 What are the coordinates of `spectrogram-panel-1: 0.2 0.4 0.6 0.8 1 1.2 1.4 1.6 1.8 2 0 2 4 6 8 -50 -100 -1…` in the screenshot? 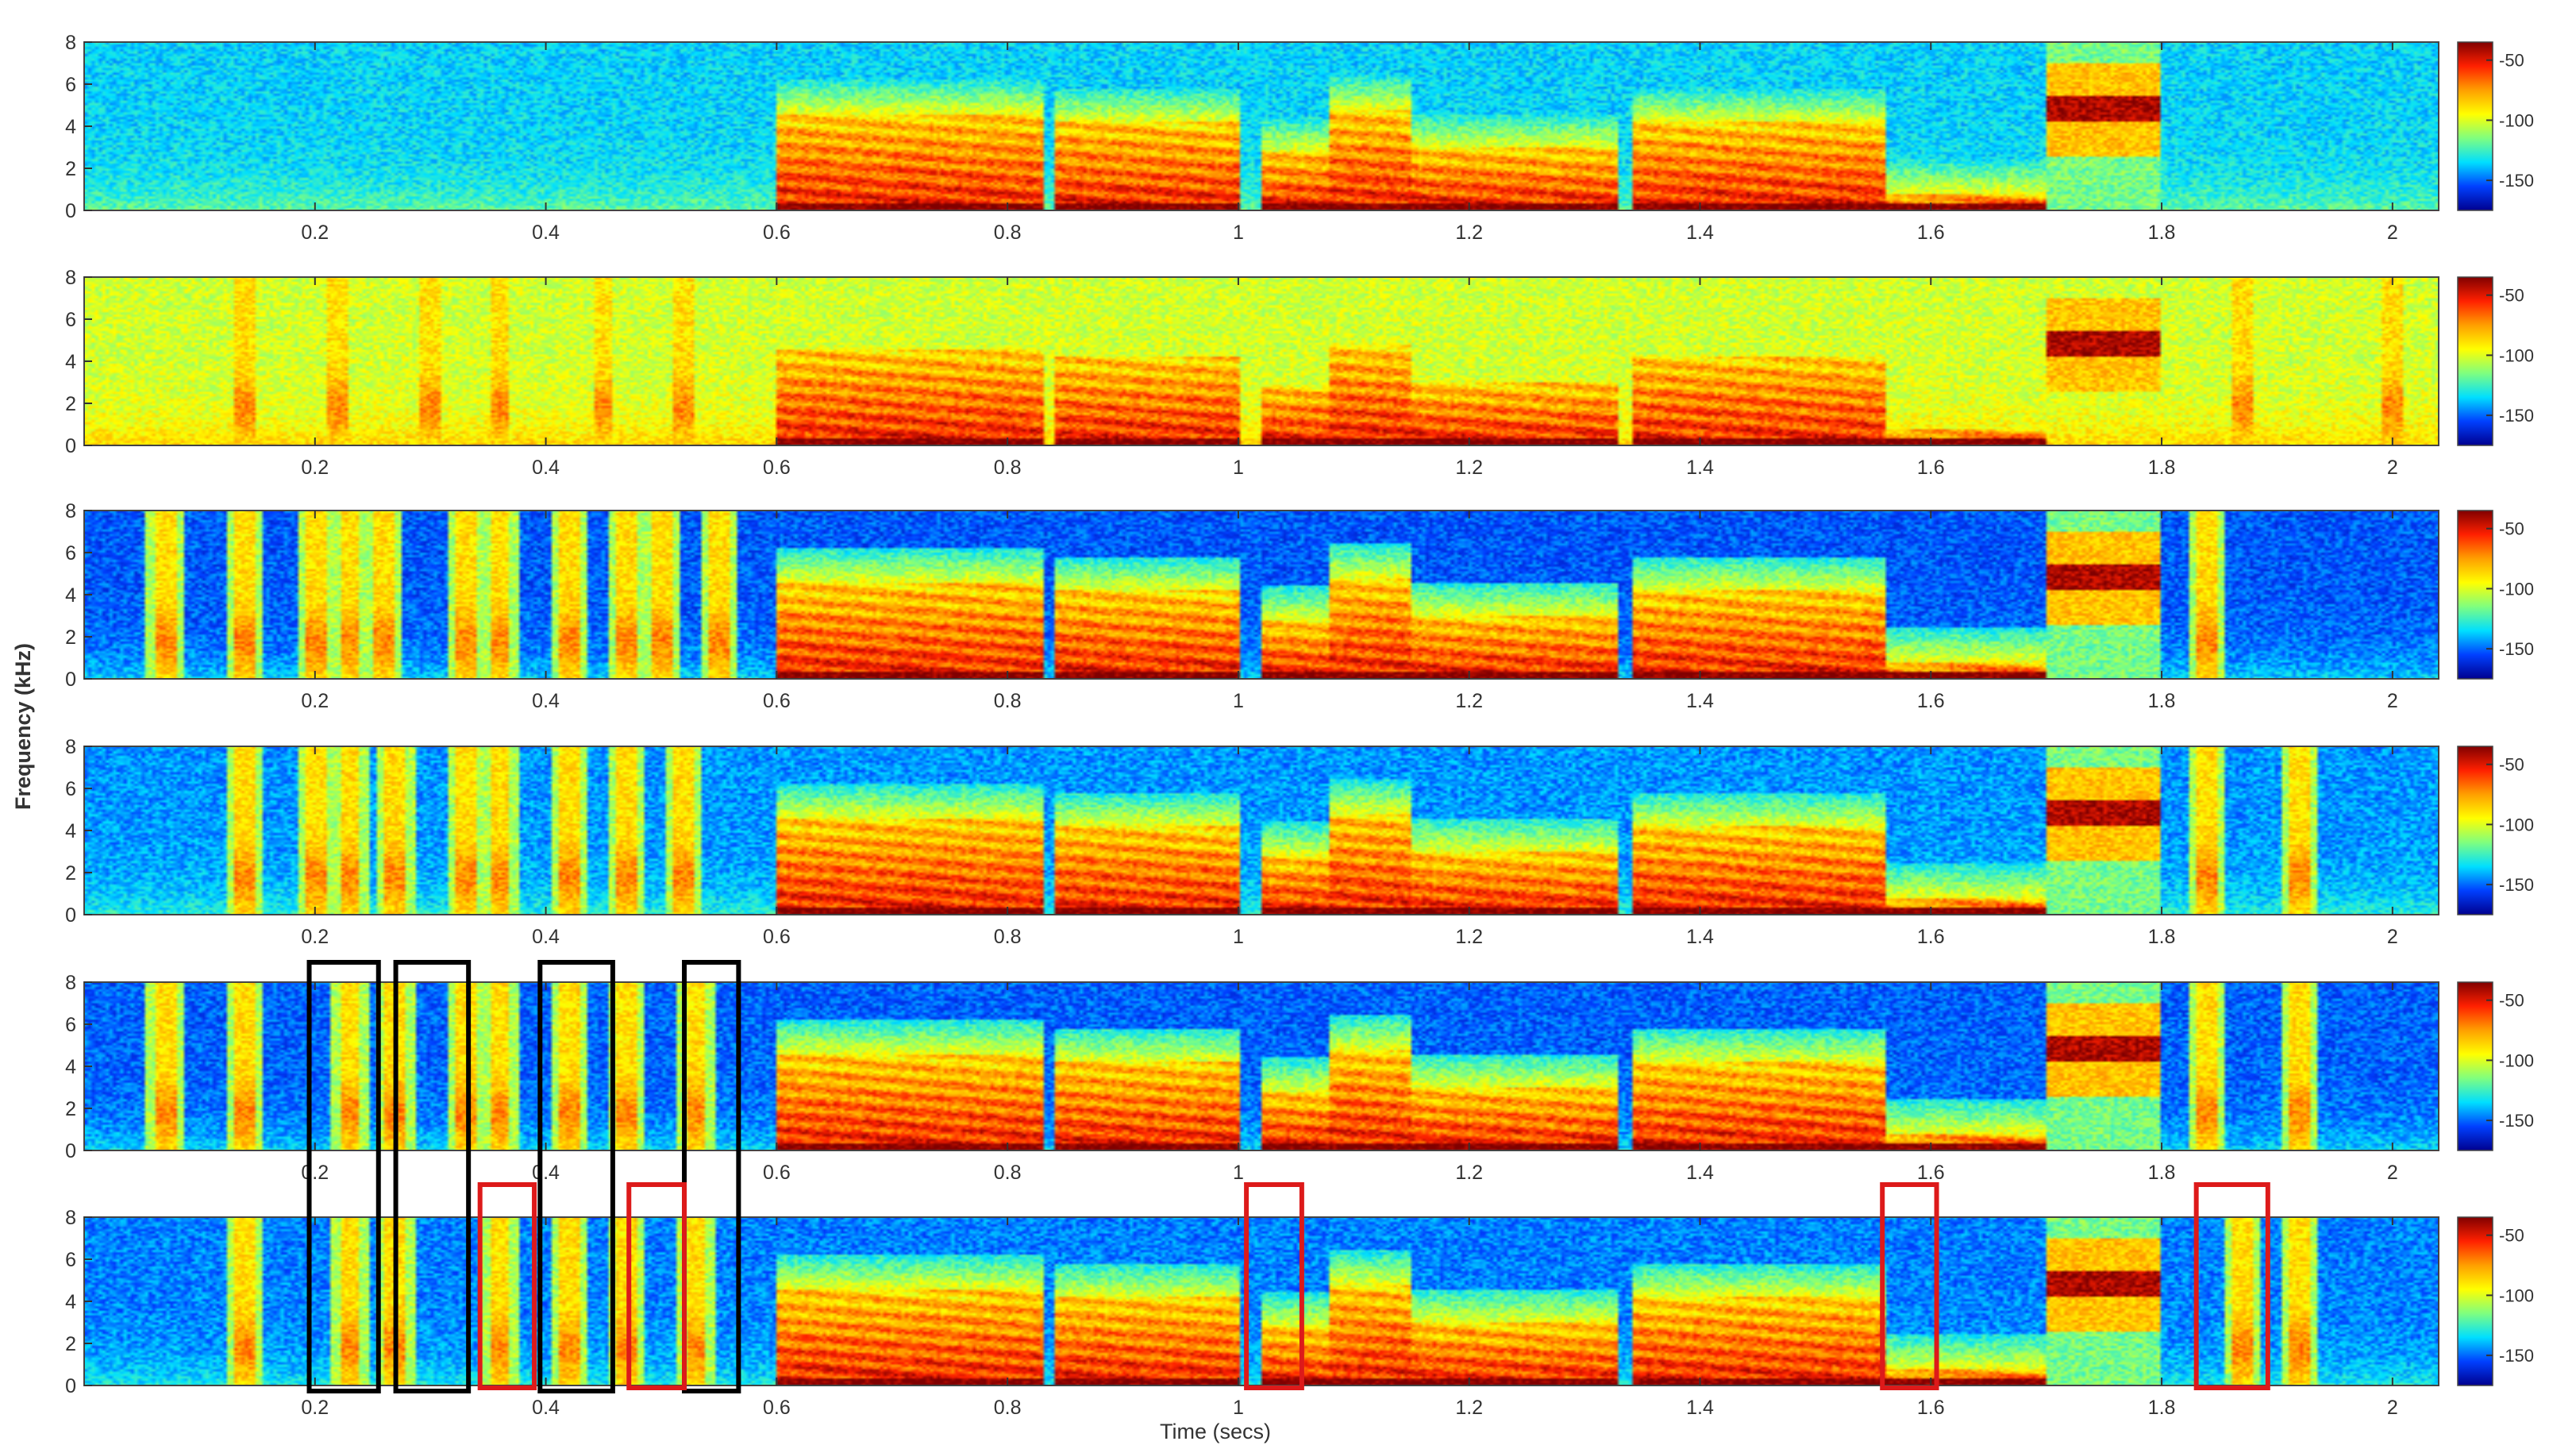 It's located at (1299, 138).